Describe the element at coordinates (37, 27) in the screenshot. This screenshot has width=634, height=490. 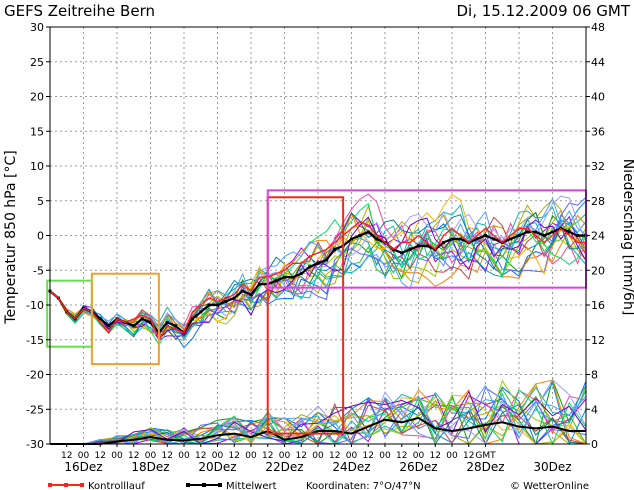
I see `y-left-tick-label: 30` at that location.